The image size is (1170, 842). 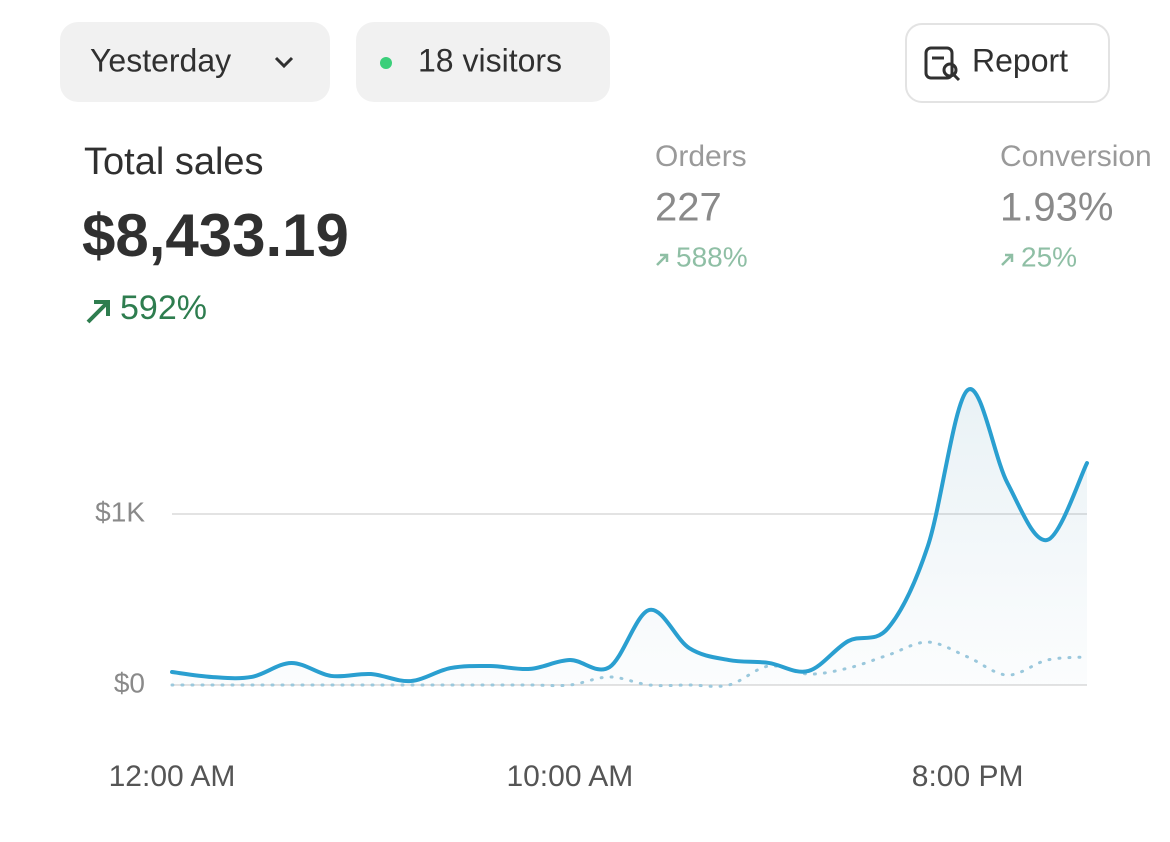 What do you see at coordinates (701, 156) in the screenshot?
I see `metric-title: Orders` at bounding box center [701, 156].